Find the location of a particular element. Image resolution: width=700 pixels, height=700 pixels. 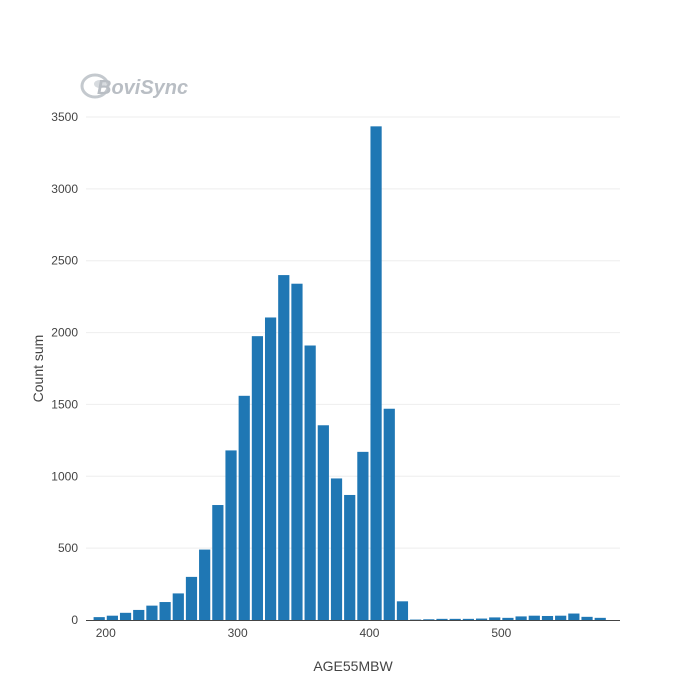

logo-swoosh-icon is located at coordinates (95, 86).